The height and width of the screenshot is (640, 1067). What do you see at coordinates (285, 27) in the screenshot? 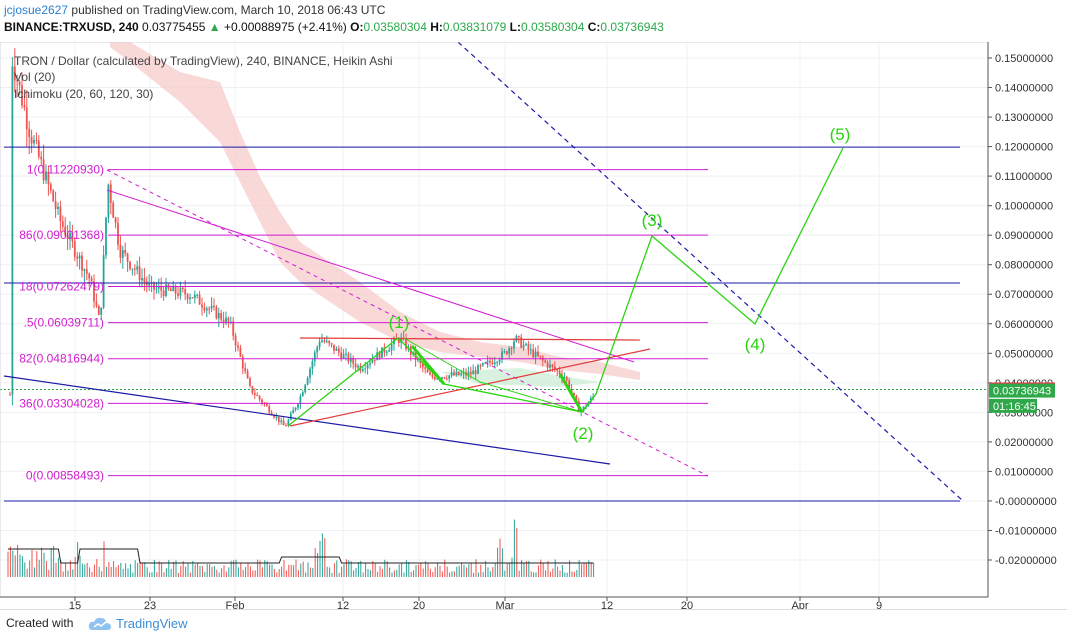
I see `change-value: +0.00088975 (+2.41%)` at bounding box center [285, 27].